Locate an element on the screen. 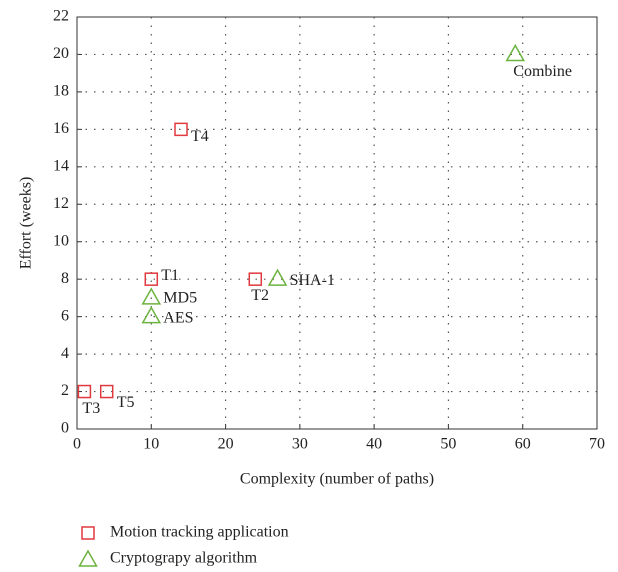 Image resolution: width=618 pixels, height=572 pixels. point-label: T1 is located at coordinates (170, 275).